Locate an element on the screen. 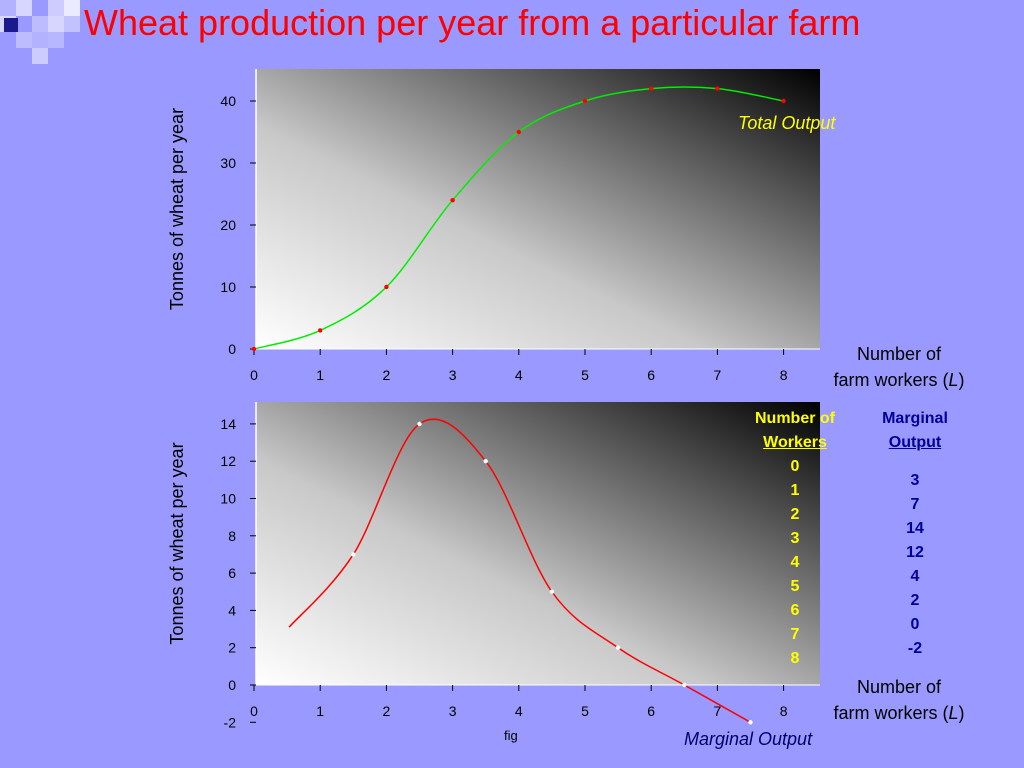 Image resolution: width=1024 pixels, height=768 pixels. marginal-header-line1: Marginal is located at coordinates (915, 418).